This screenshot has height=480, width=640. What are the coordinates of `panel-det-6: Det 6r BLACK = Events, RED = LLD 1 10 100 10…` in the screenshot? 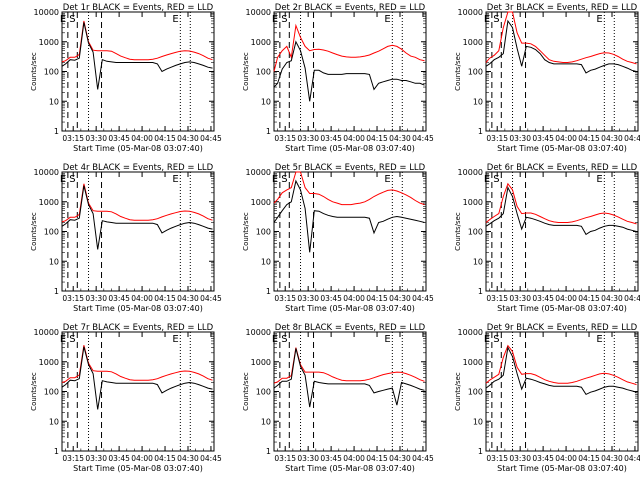 It's located at (547, 238).